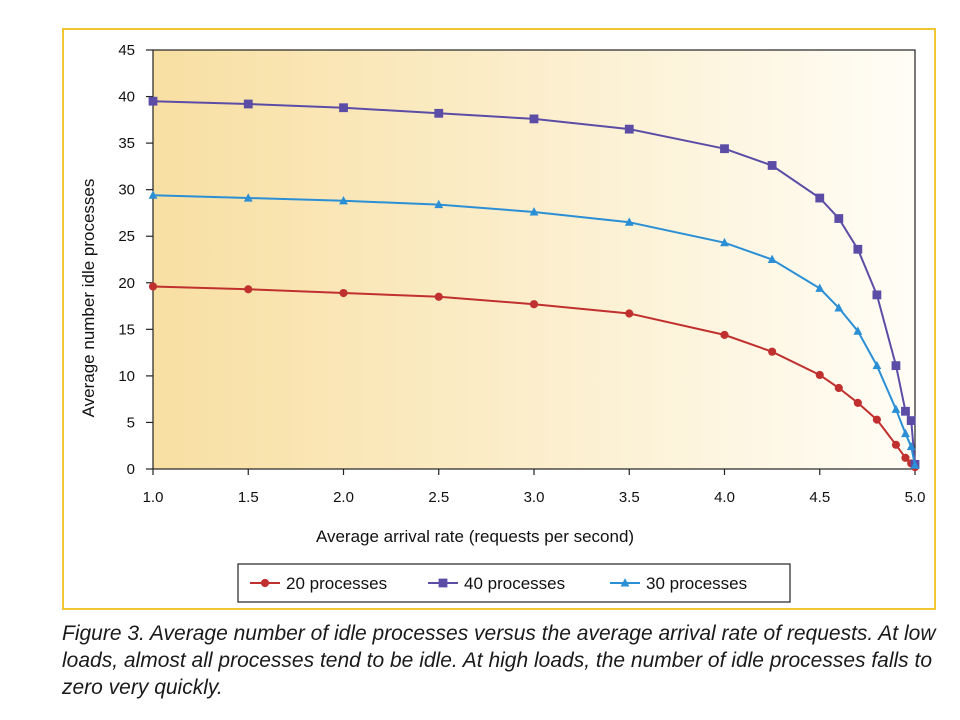 Image resolution: width=960 pixels, height=720 pixels. Describe the element at coordinates (131, 469) in the screenshot. I see `y-tick-label: 0` at that location.